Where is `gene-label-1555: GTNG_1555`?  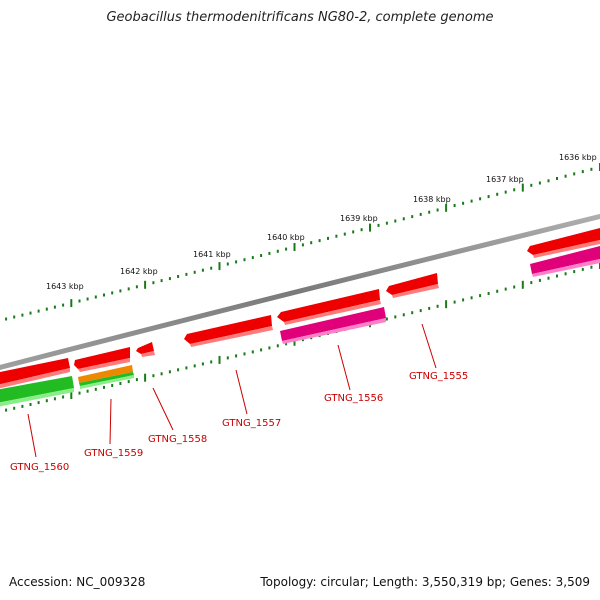
gene-label-1555: GTNG_1555 is located at coordinates (438, 376).